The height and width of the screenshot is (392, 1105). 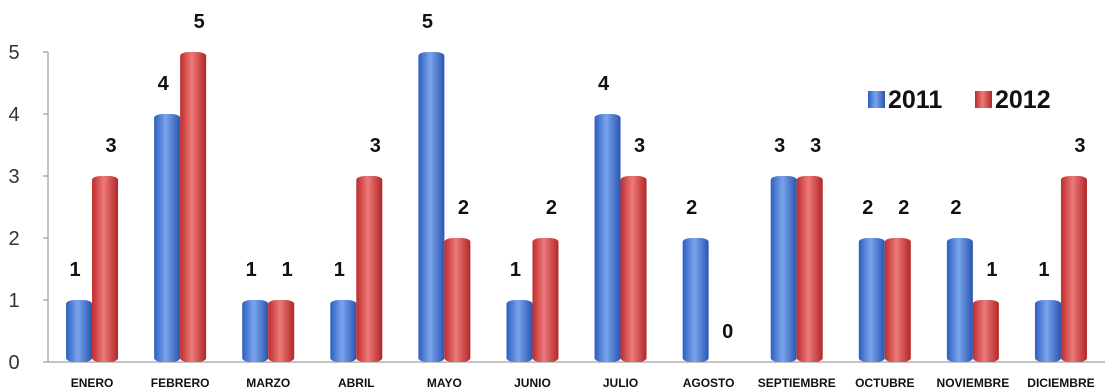 What do you see at coordinates (1079, 146) in the screenshot?
I see `data-label-2012-diciembre: 3` at bounding box center [1079, 146].